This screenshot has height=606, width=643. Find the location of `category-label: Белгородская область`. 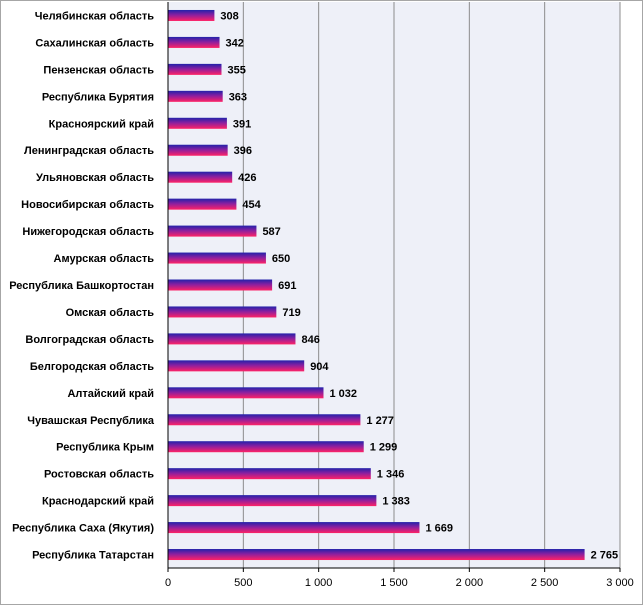

category-label: Белгородская область is located at coordinates (92, 367).